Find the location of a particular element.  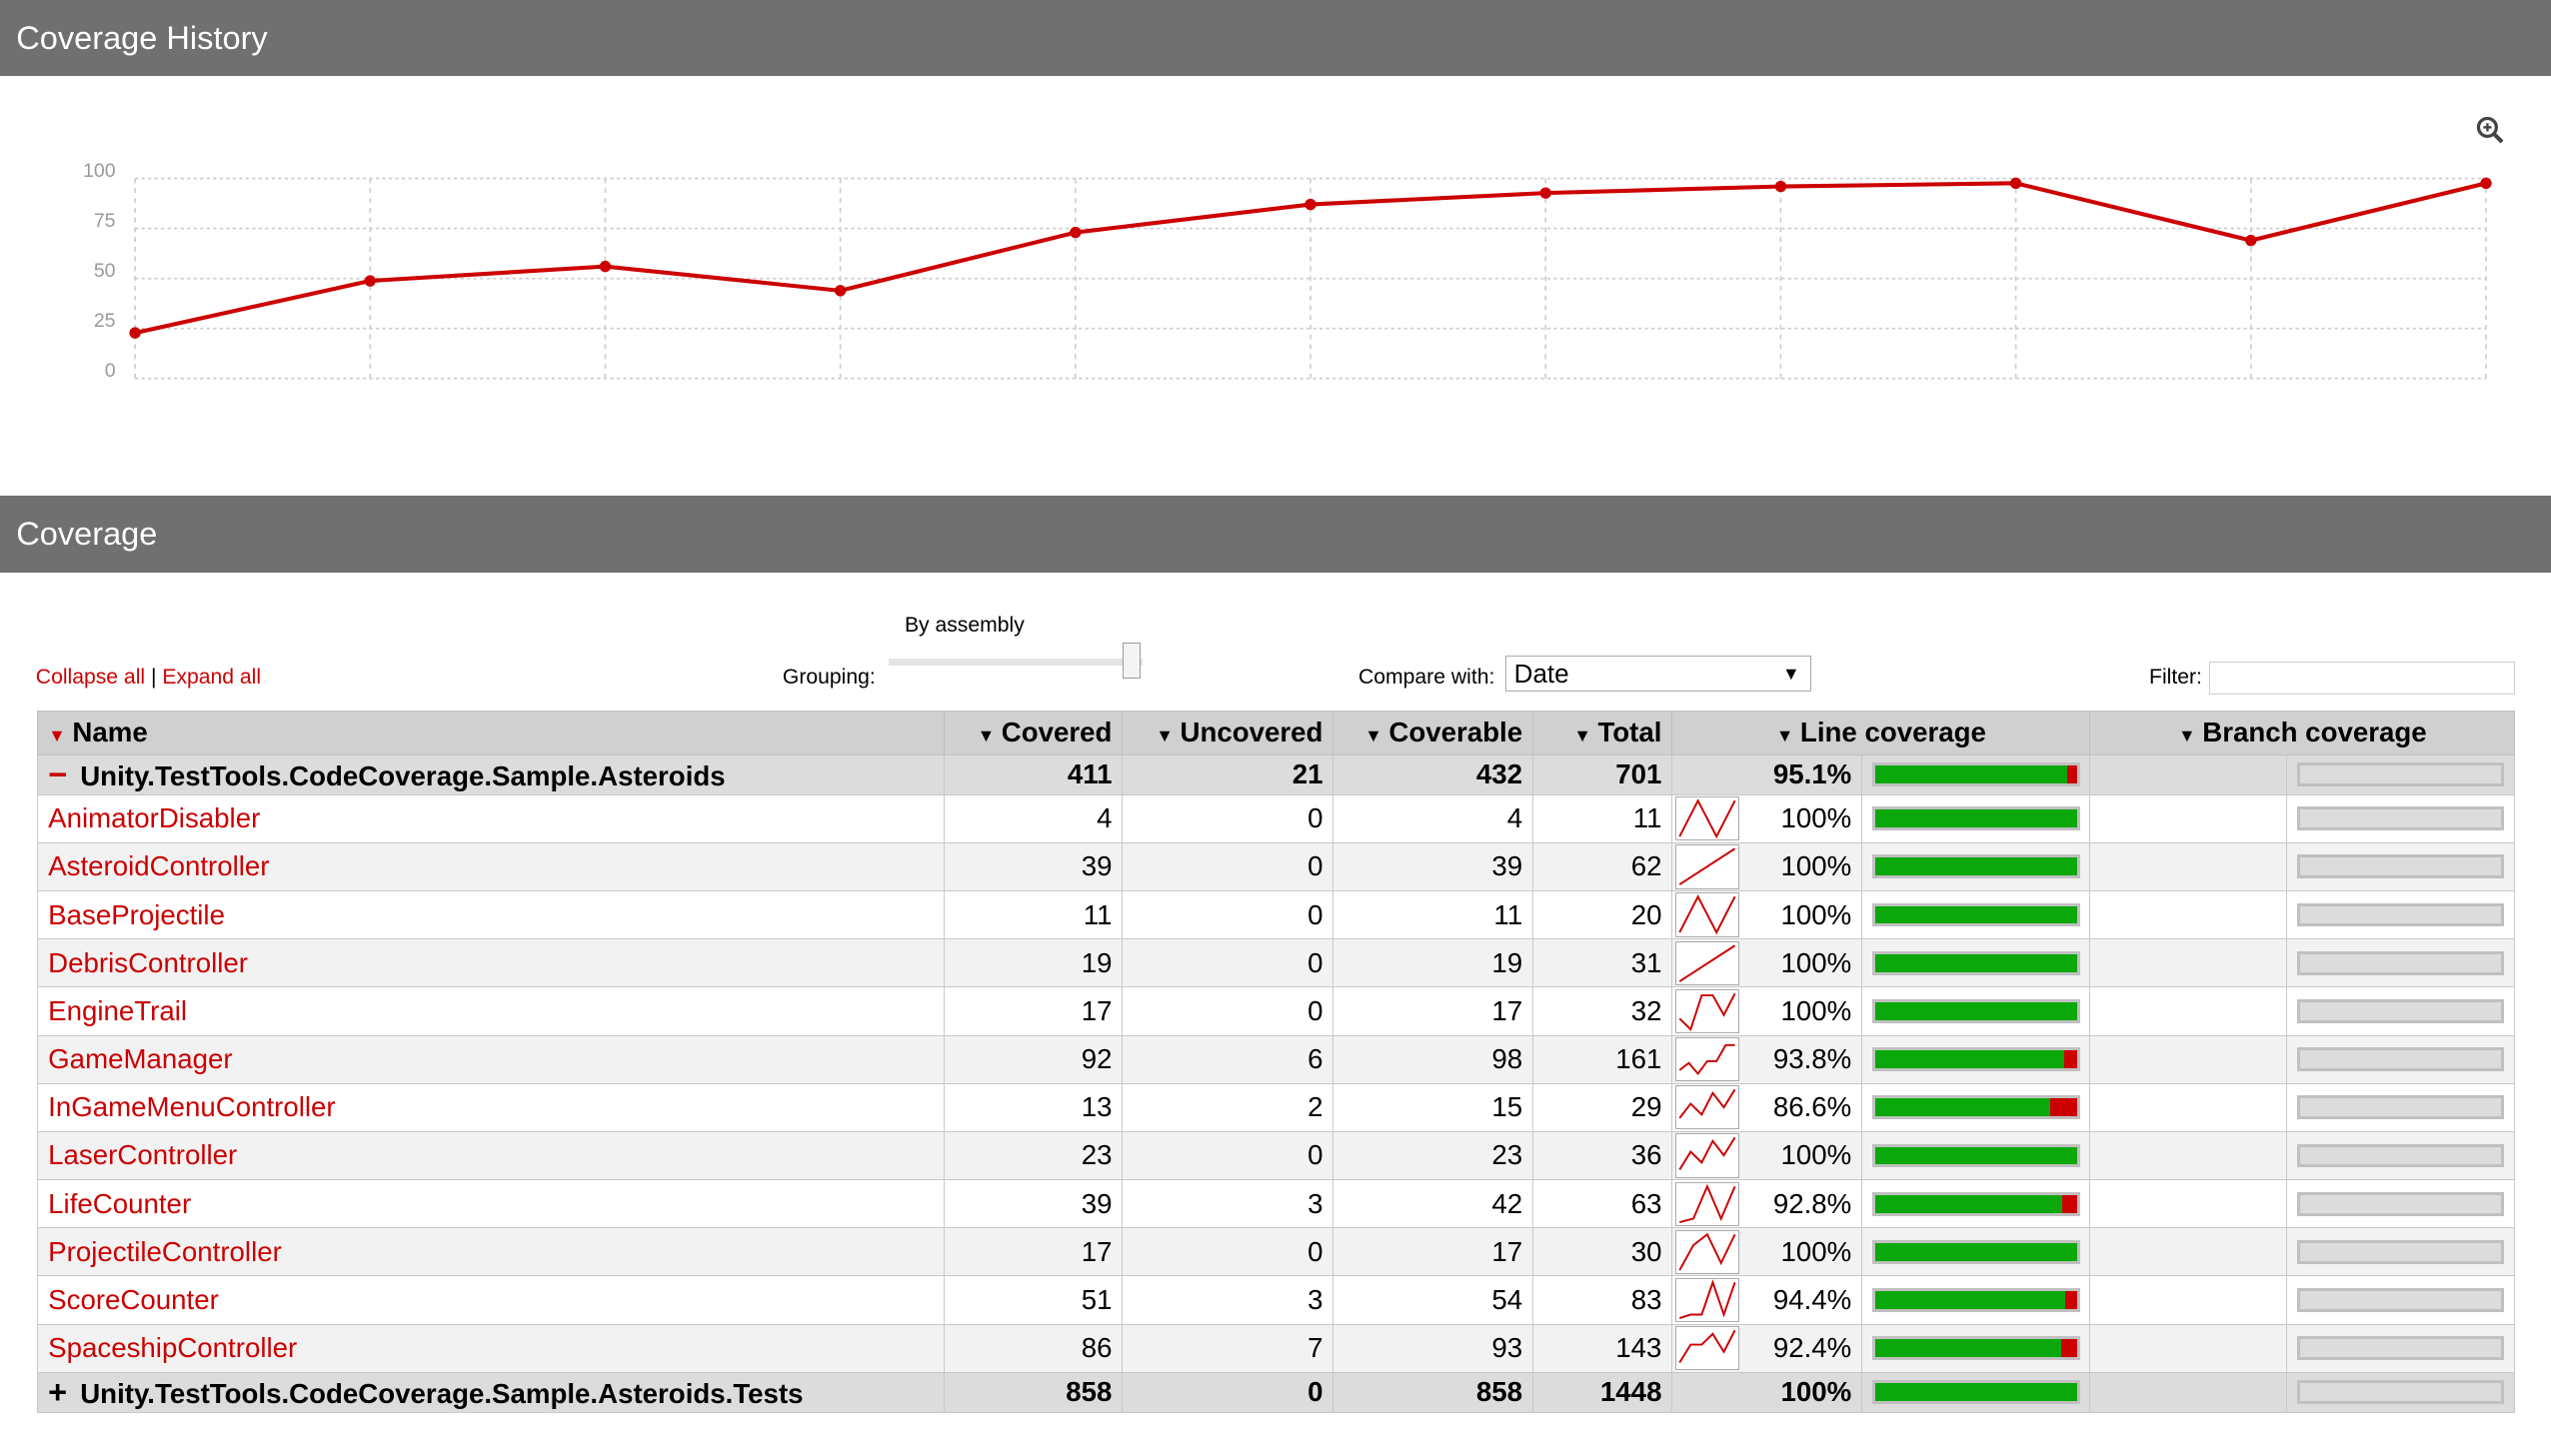

total-value: 31 is located at coordinates (1646, 962).